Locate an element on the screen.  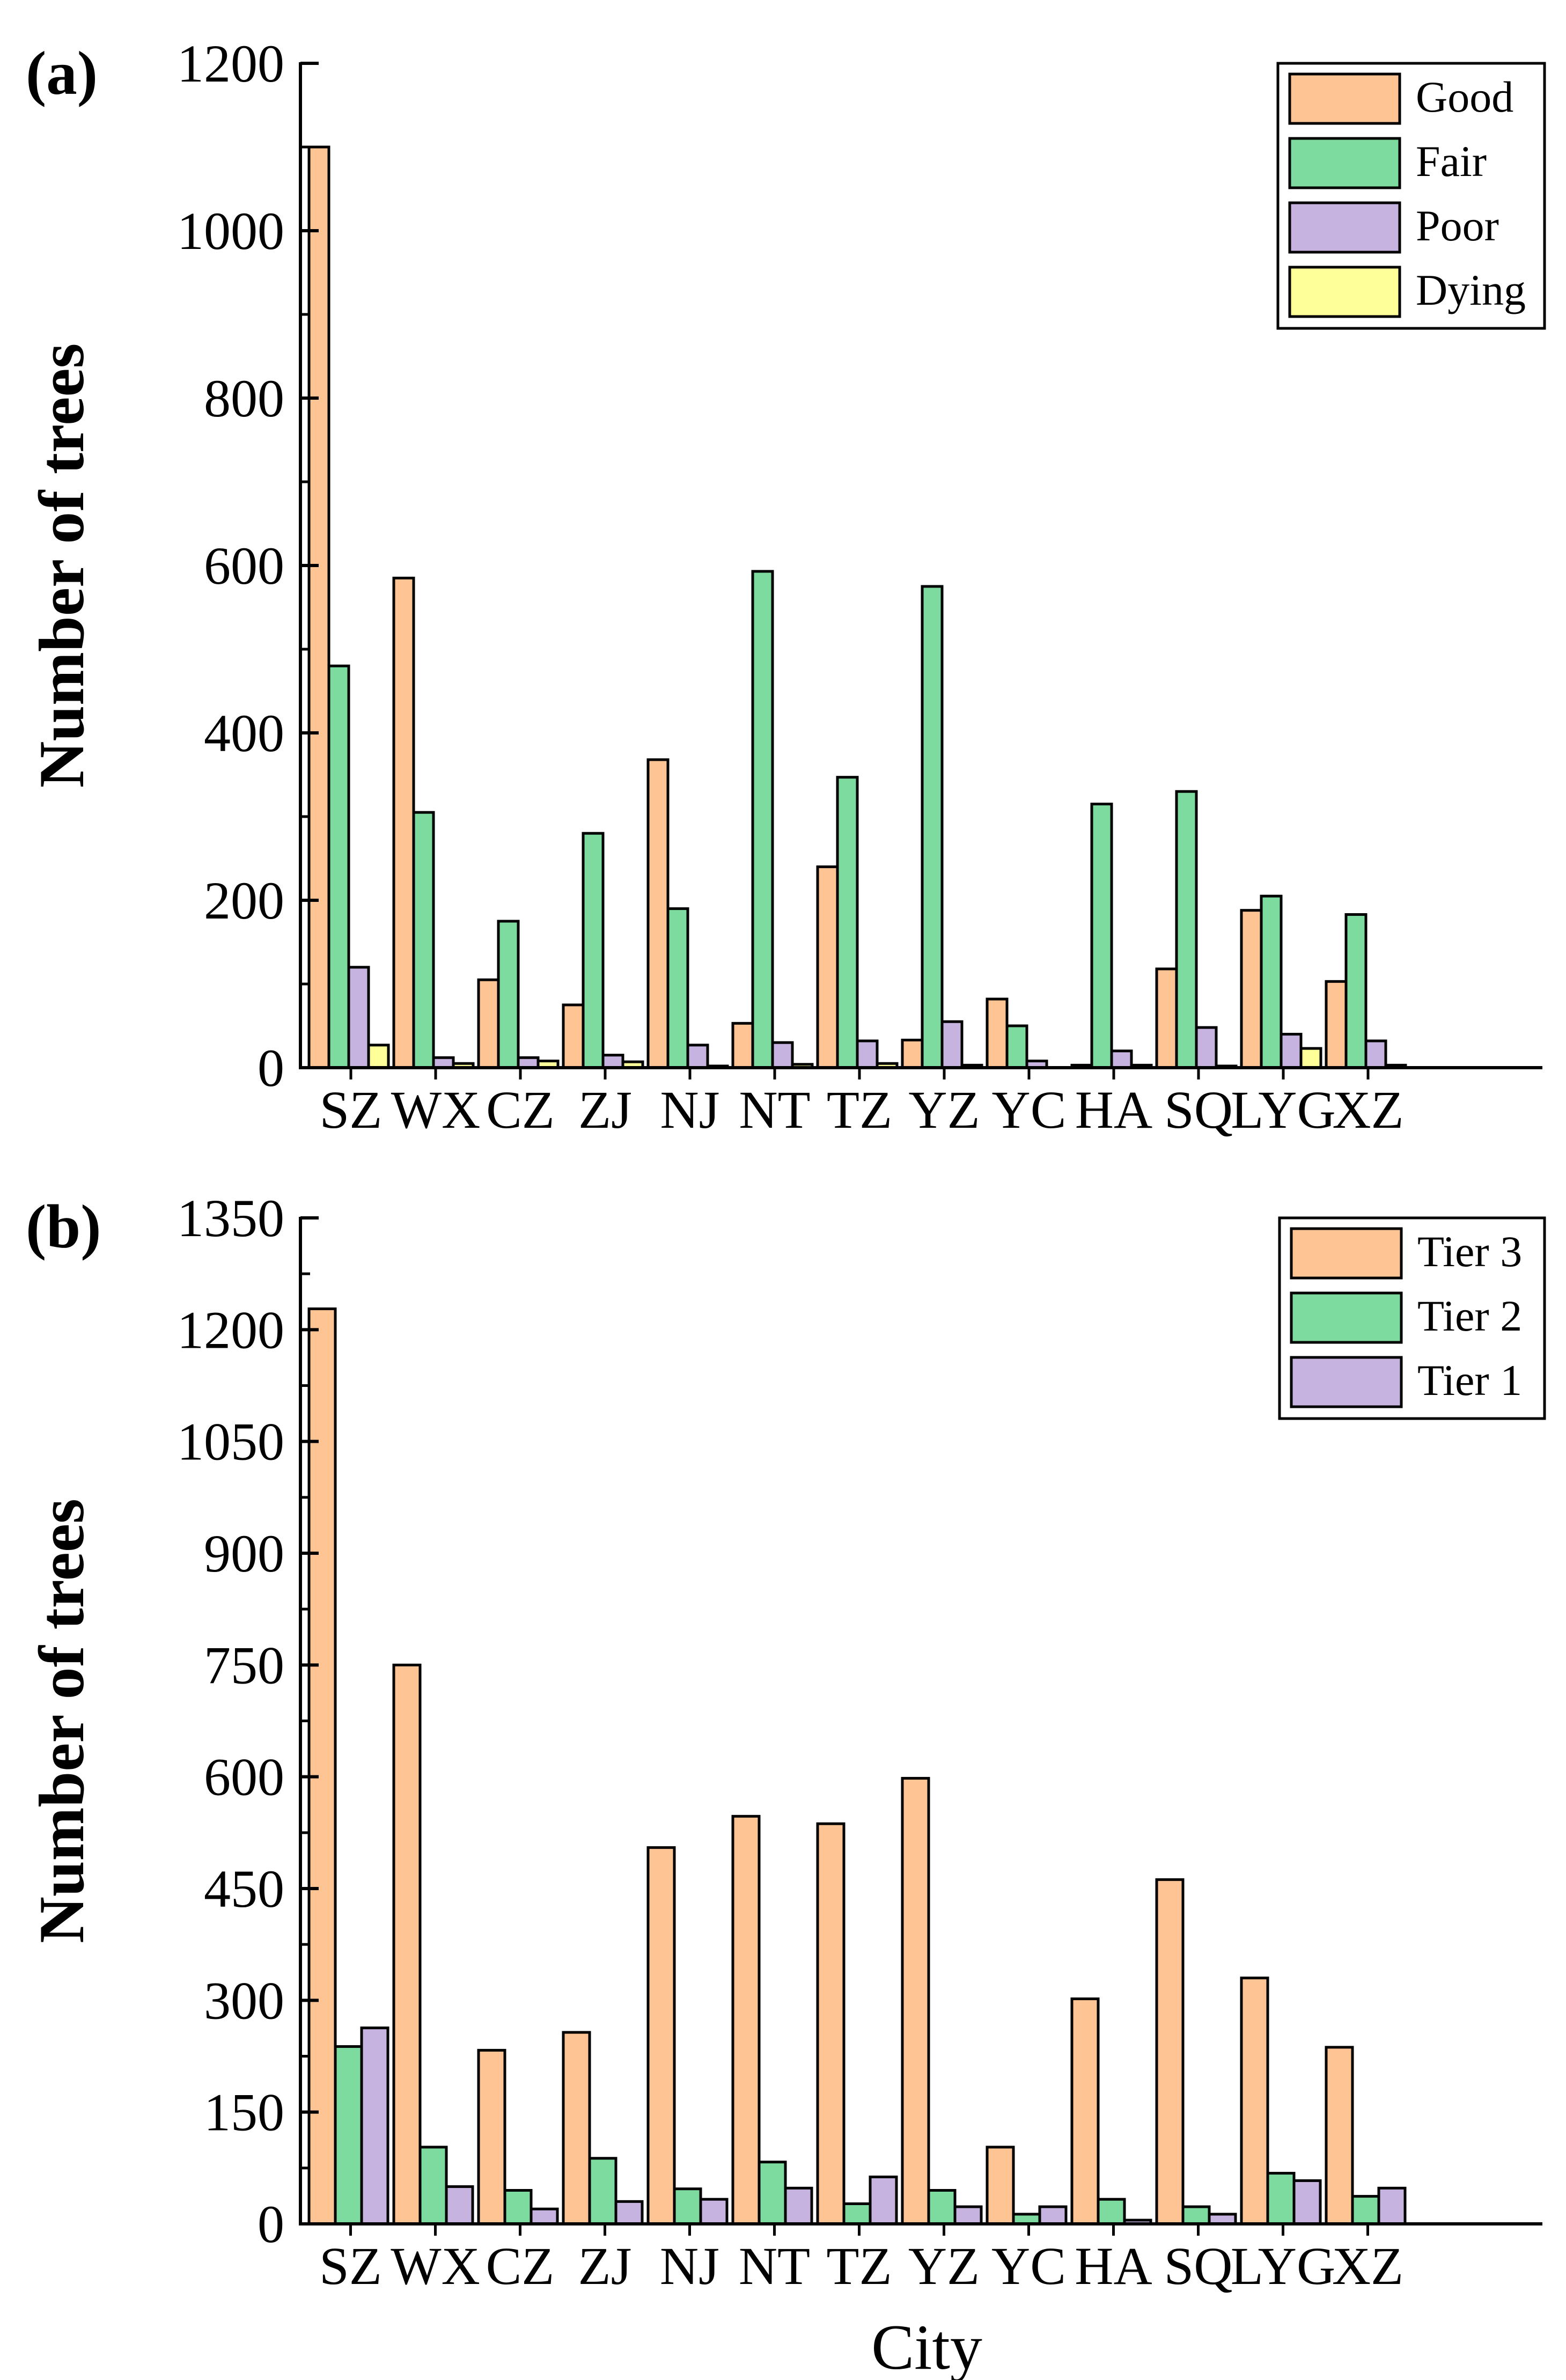
bar-poor-tz is located at coordinates (867, 1054).